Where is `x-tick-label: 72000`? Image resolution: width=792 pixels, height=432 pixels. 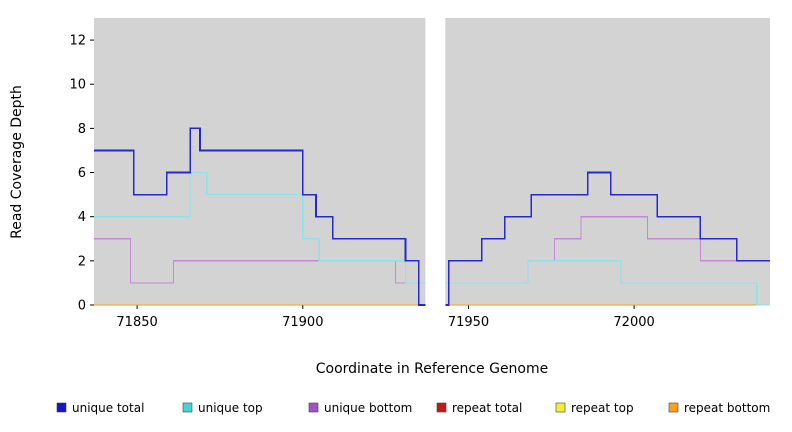 x-tick-label: 72000 is located at coordinates (633, 322).